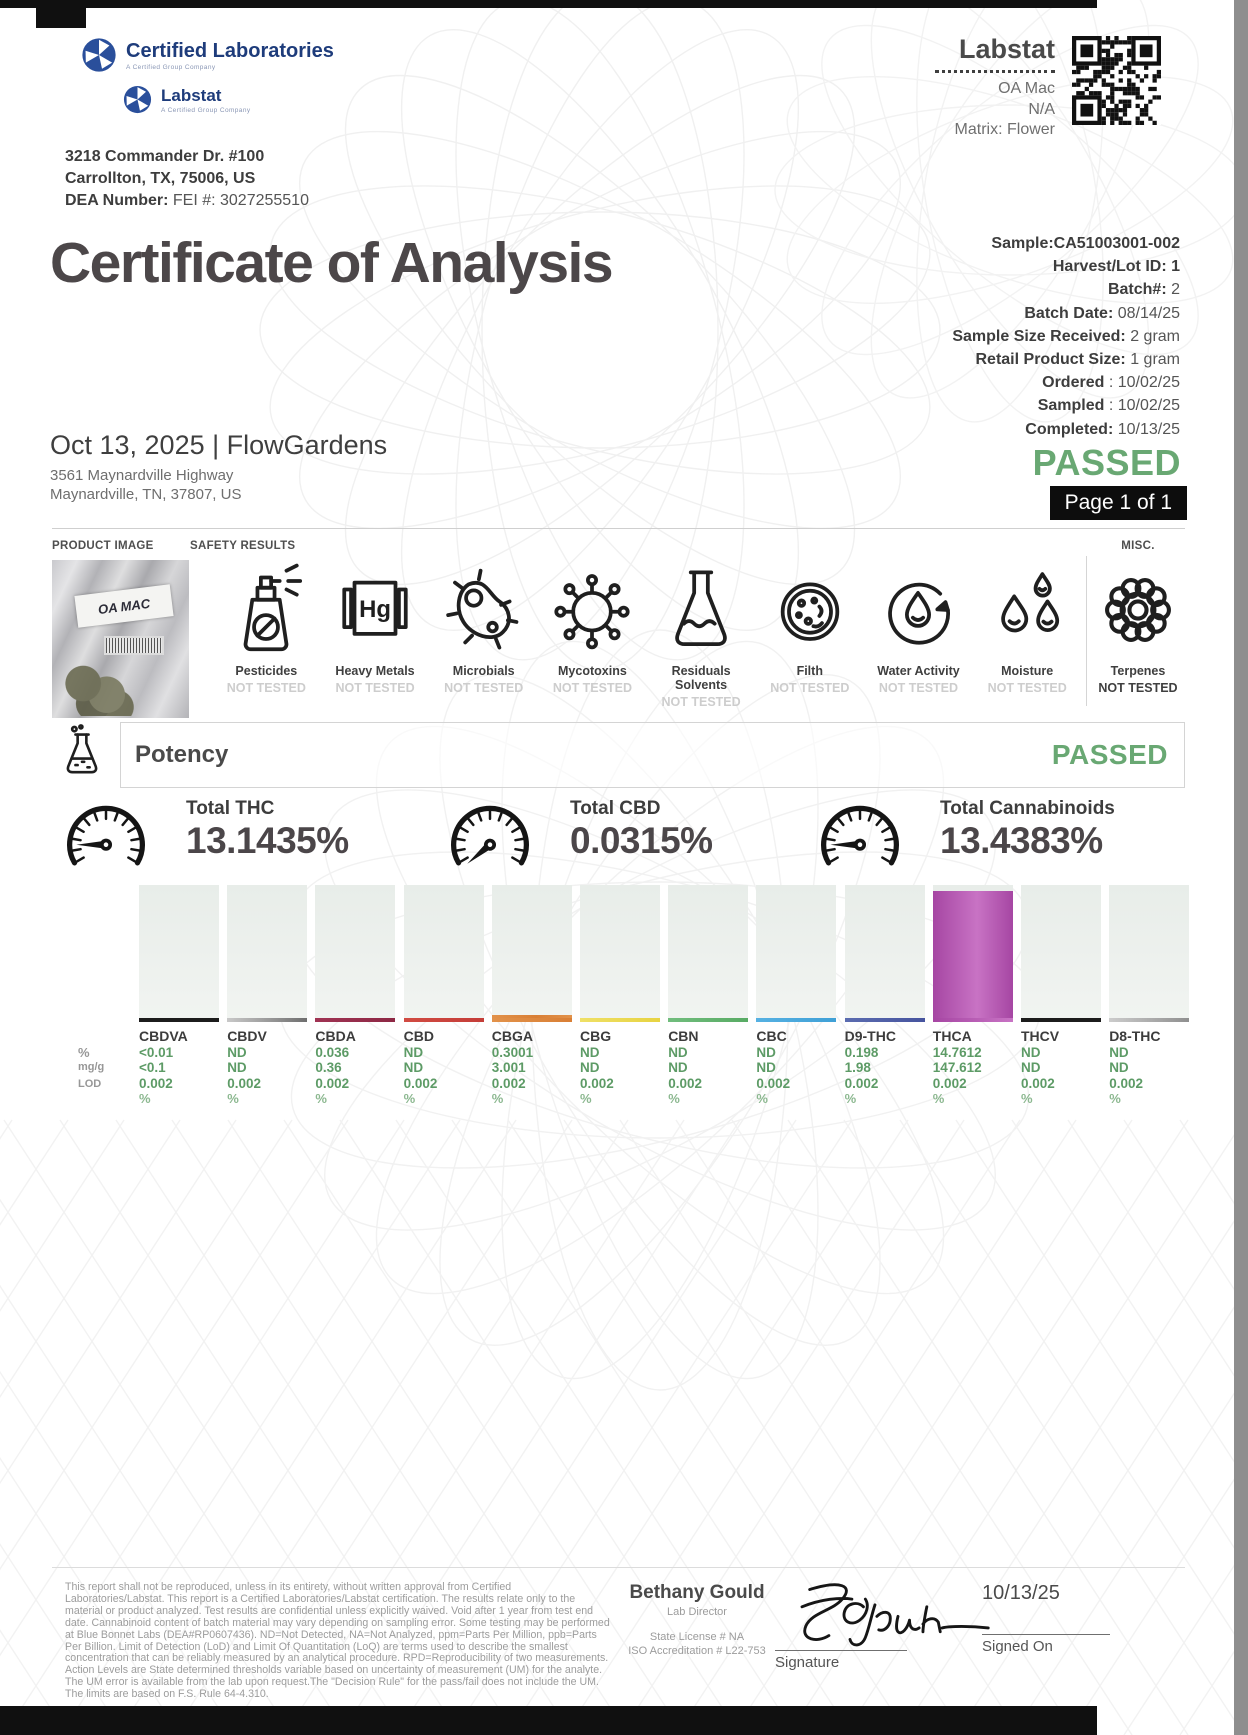 The image size is (1248, 1735). Describe the element at coordinates (1116, 267) in the screenshot. I see `sample-info-line: Harvest/Lot ID: 1` at that location.